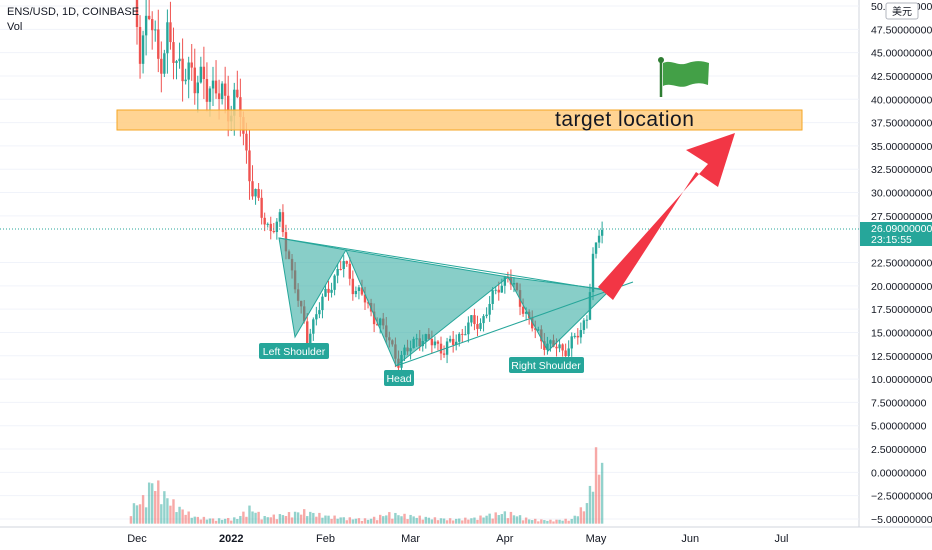 The image size is (932, 550). I want to click on right-shoulder-triangle, so click(559, 314).